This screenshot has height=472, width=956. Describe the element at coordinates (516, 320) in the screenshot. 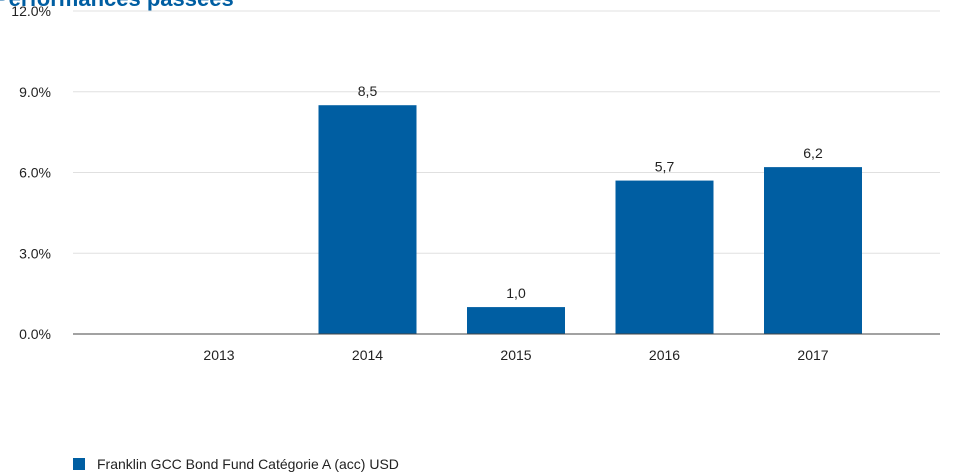

I see `bar-2015` at that location.